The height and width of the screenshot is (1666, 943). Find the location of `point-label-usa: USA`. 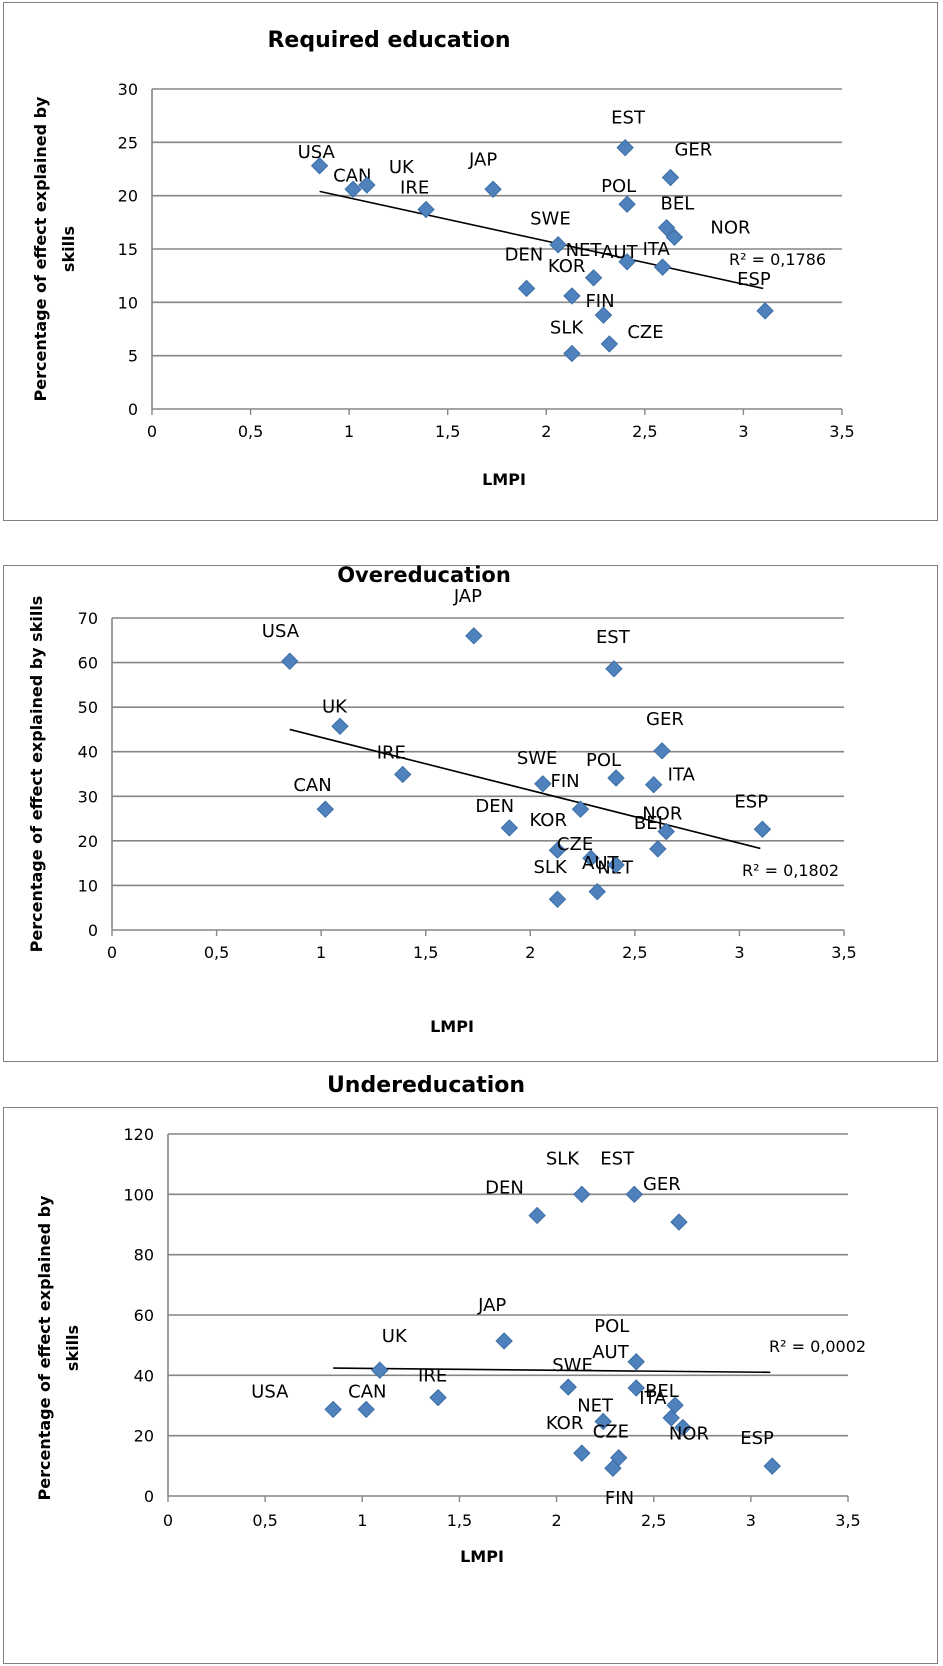

point-label-usa: USA is located at coordinates (281, 631).